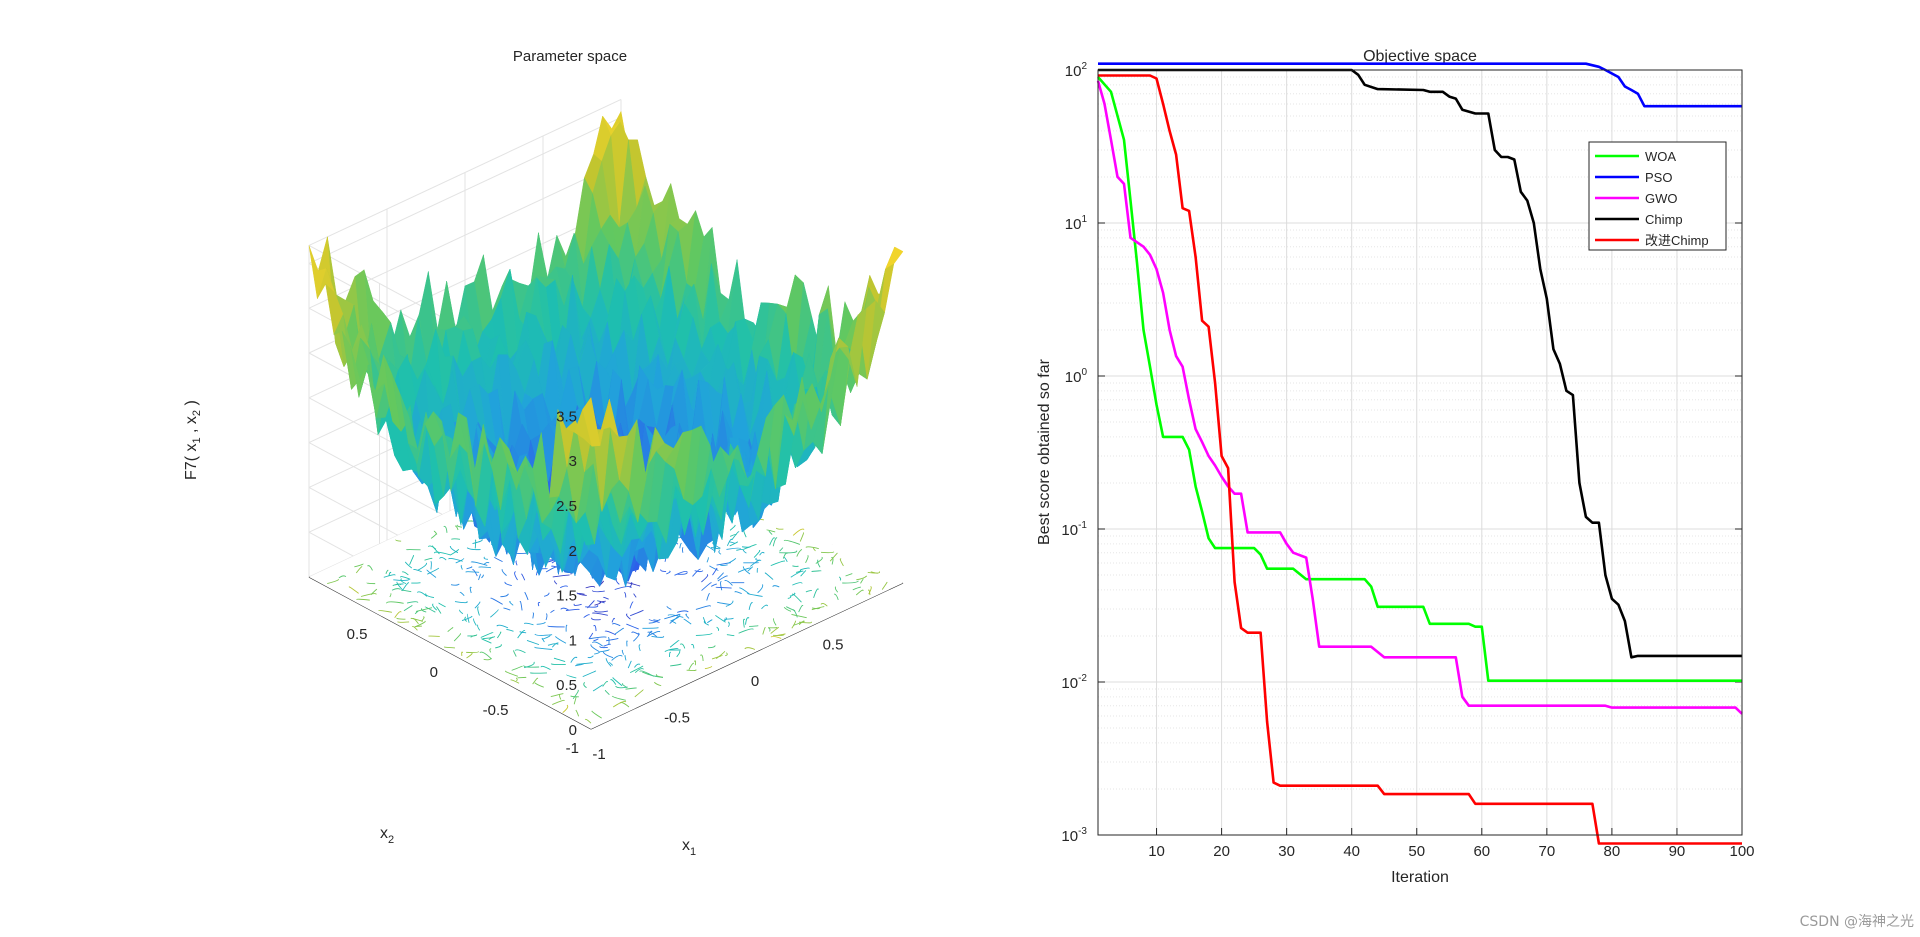 This screenshot has height=937, width=1920. What do you see at coordinates (598, 754) in the screenshot?
I see `x1-tick-label: -1` at bounding box center [598, 754].